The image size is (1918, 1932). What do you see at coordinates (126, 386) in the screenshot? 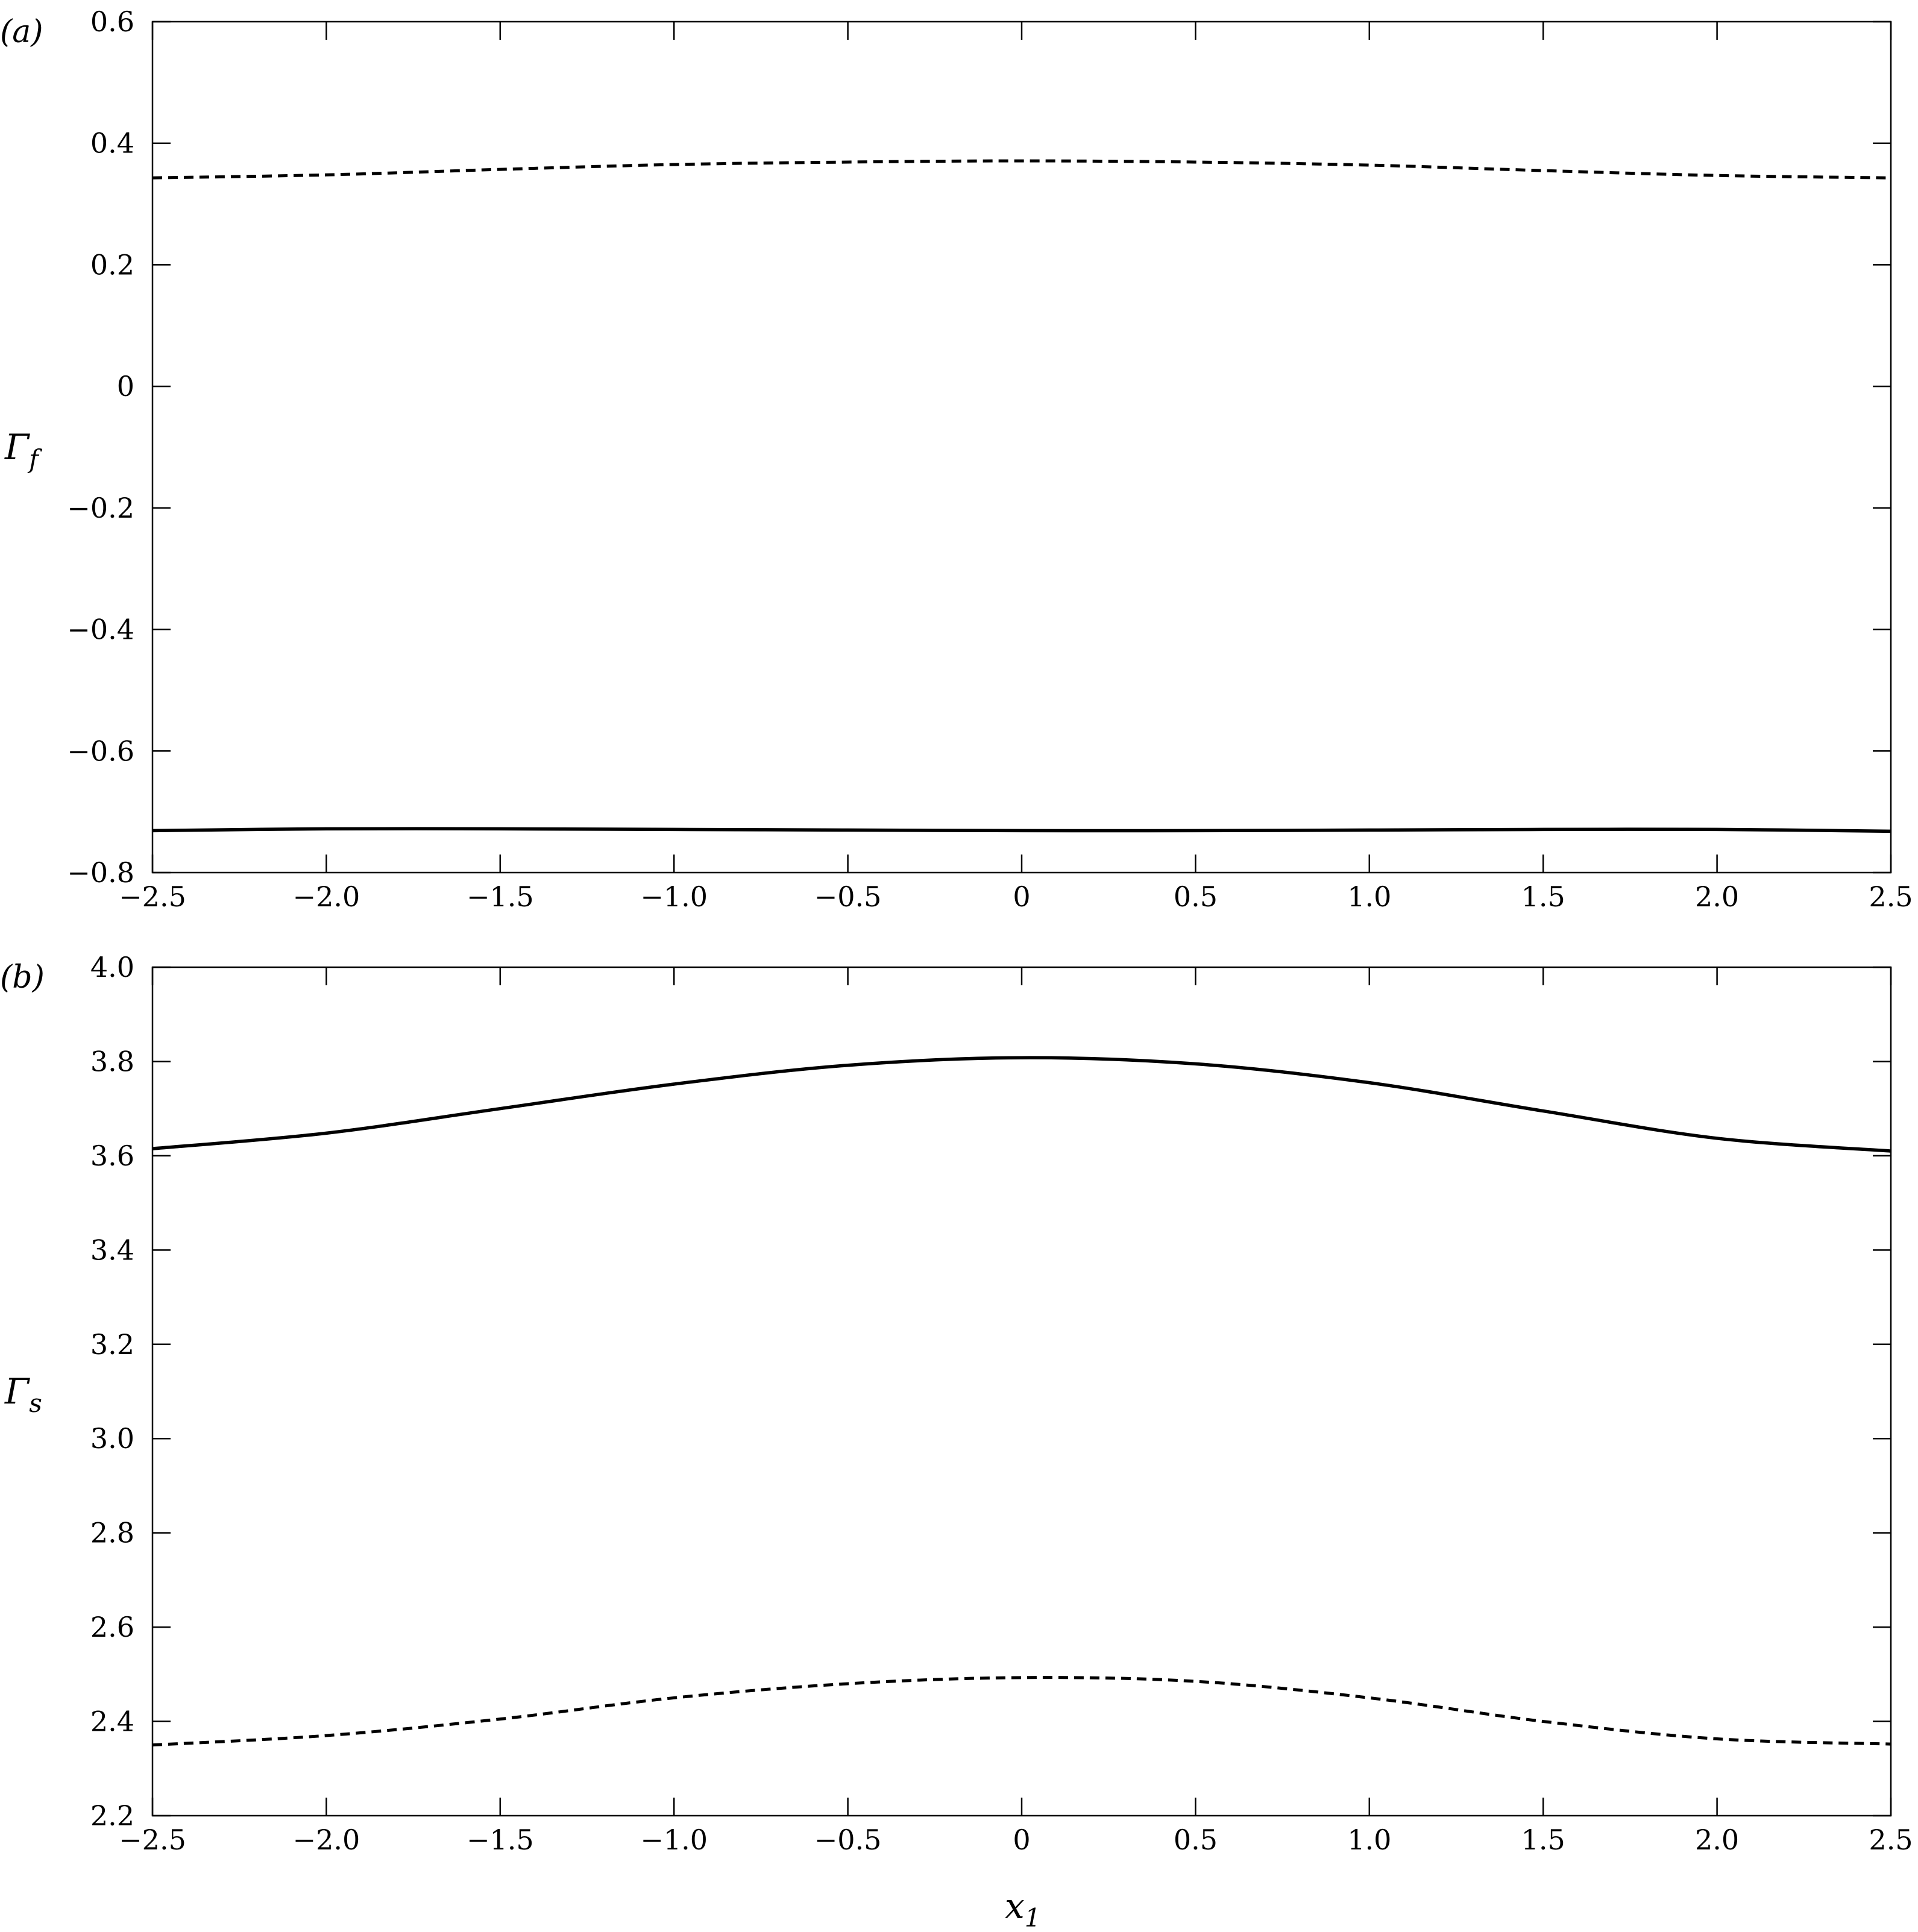
I see `y-tick-label: 0` at bounding box center [126, 386].